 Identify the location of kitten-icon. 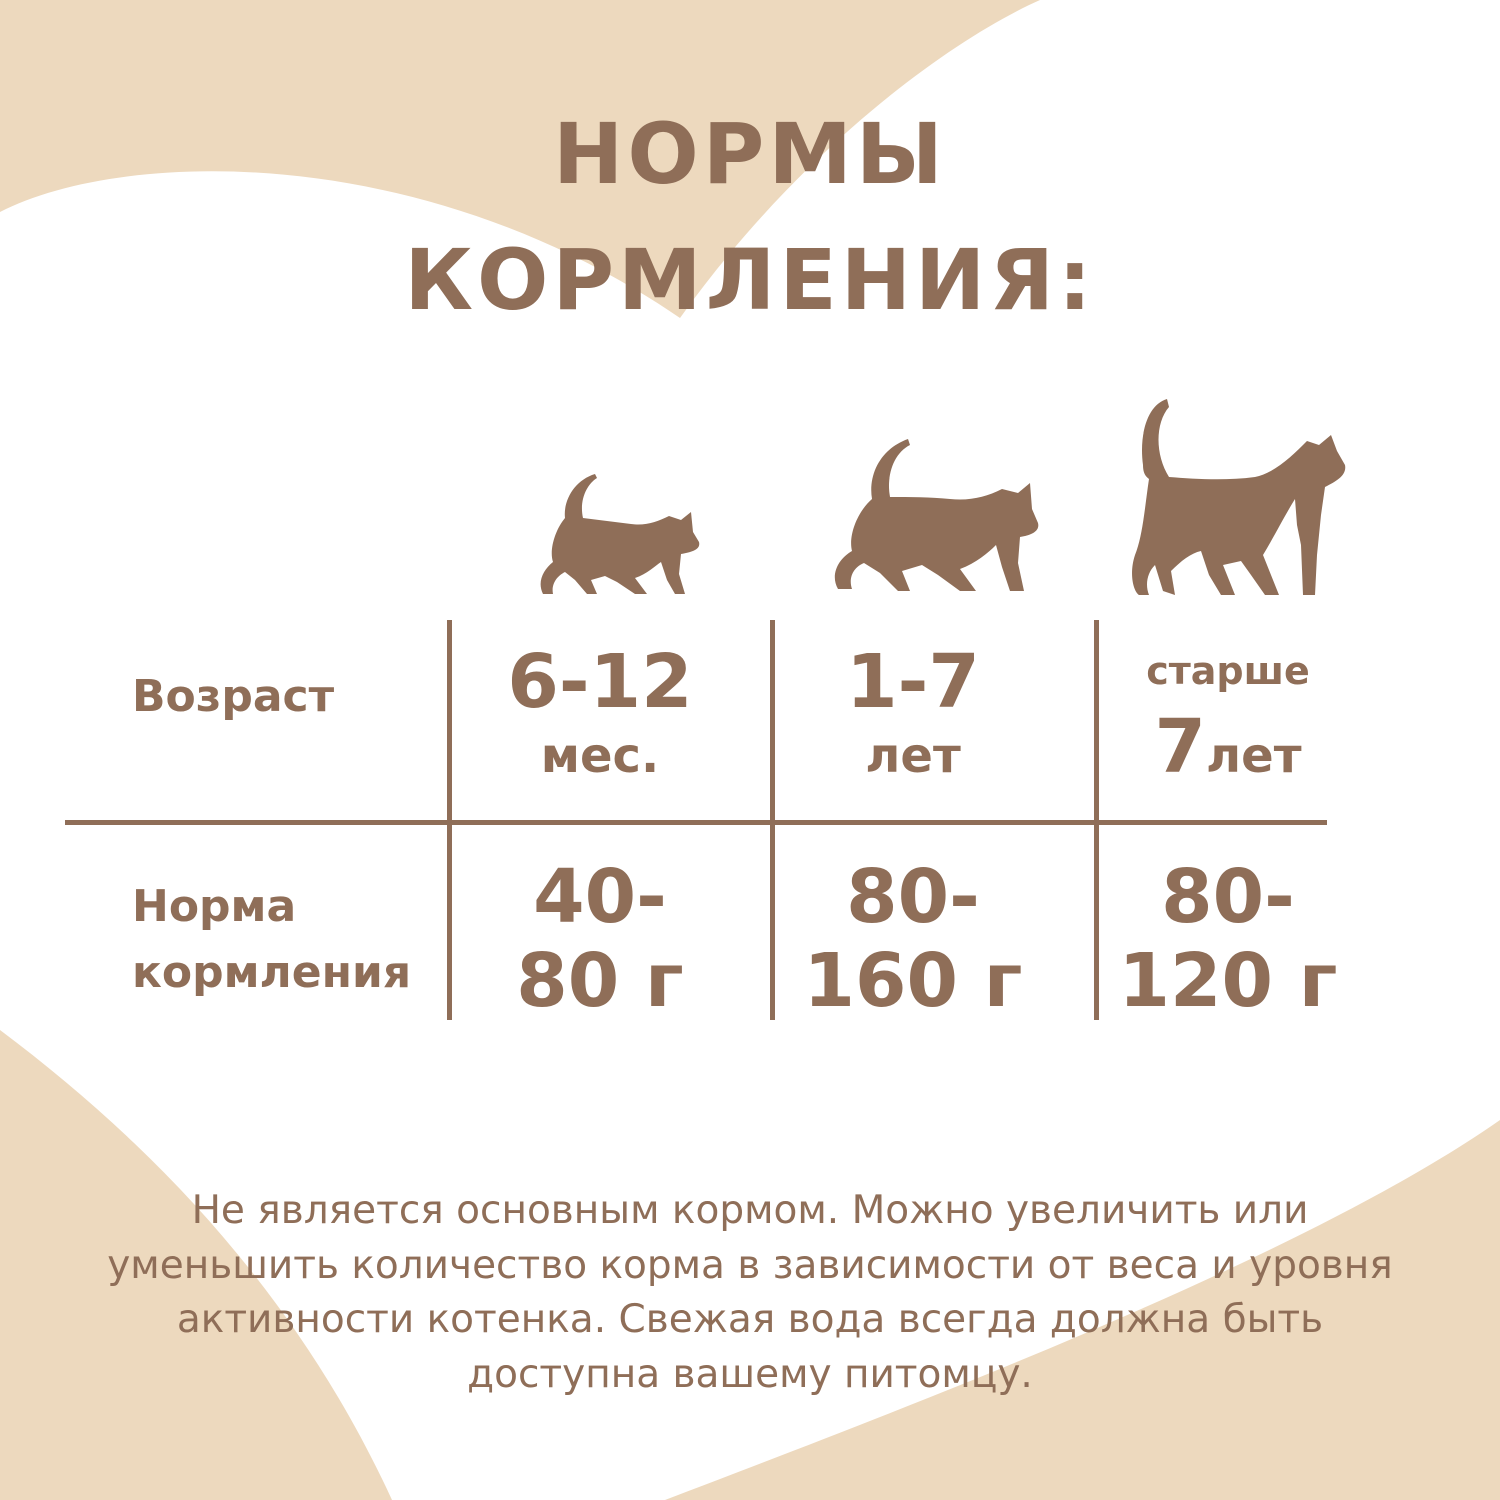
(620, 534).